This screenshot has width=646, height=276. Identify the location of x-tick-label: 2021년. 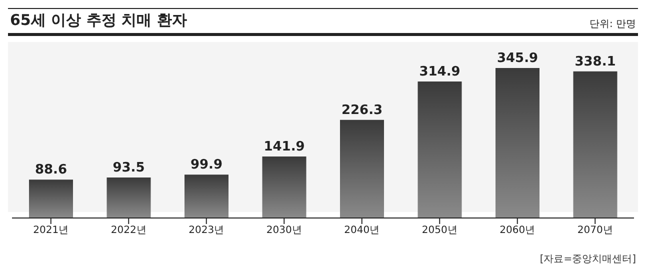
(51, 230).